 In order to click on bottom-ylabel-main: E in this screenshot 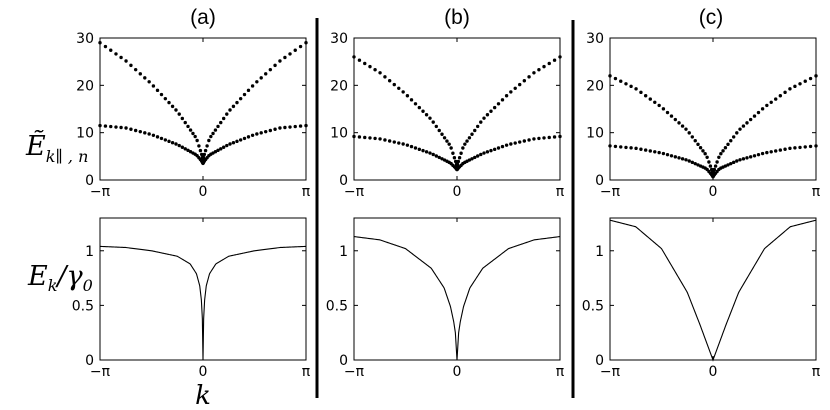, I will do `click(37, 276)`.